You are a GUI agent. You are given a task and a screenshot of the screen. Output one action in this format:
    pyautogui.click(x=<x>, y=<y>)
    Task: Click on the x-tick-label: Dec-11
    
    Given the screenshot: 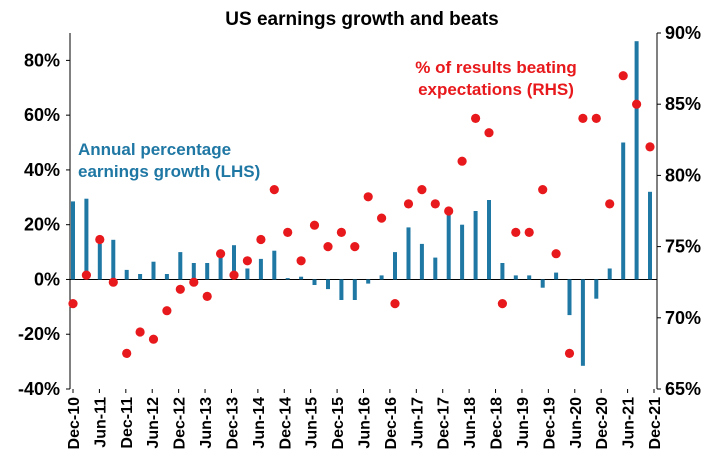 What is the action you would take?
    pyautogui.click(x=127, y=423)
    